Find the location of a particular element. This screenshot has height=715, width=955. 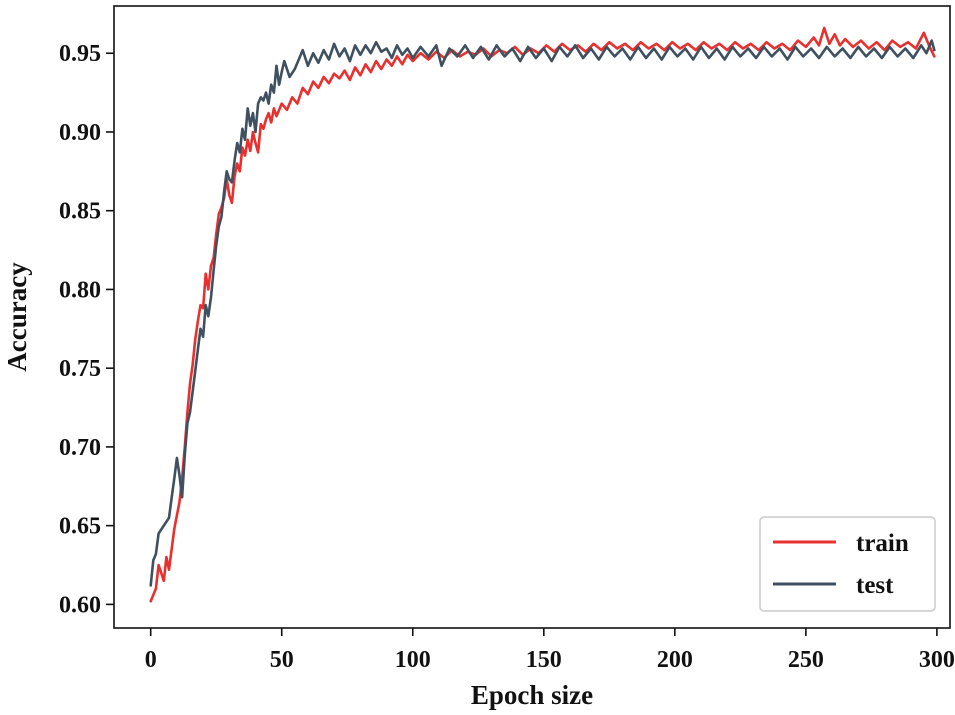

y-tick-label: 0.95 is located at coordinates (80, 54).